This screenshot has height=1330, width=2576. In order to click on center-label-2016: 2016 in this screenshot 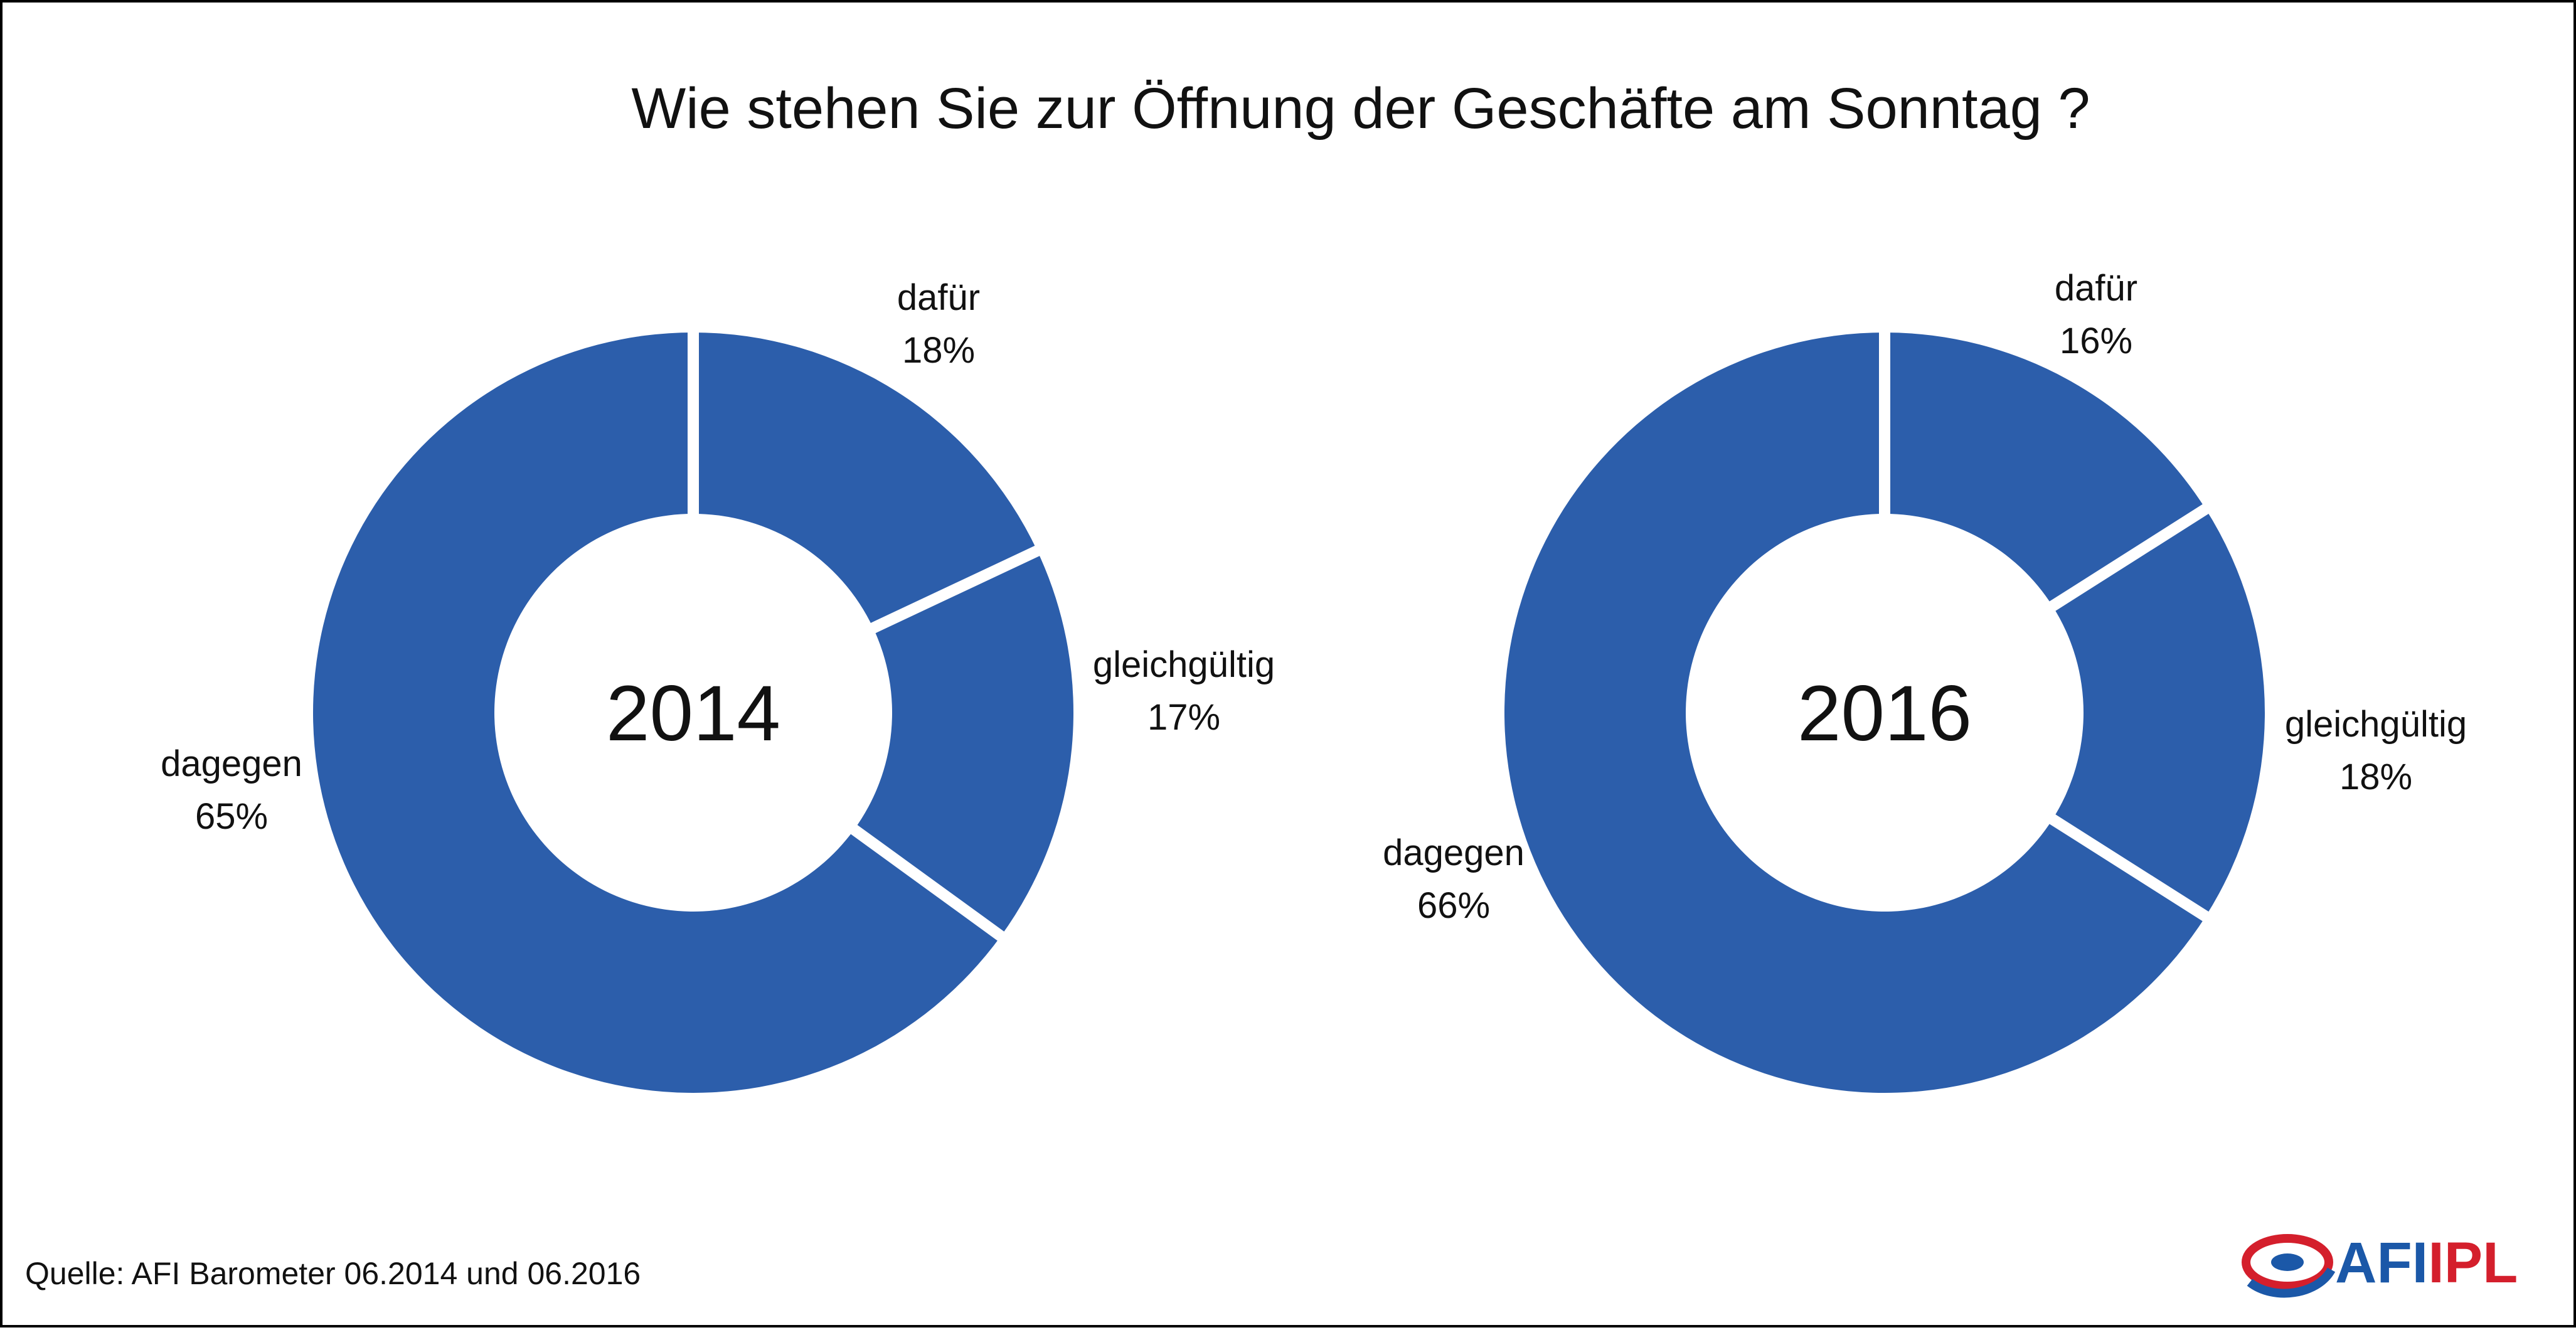, I will do `click(1885, 713)`.